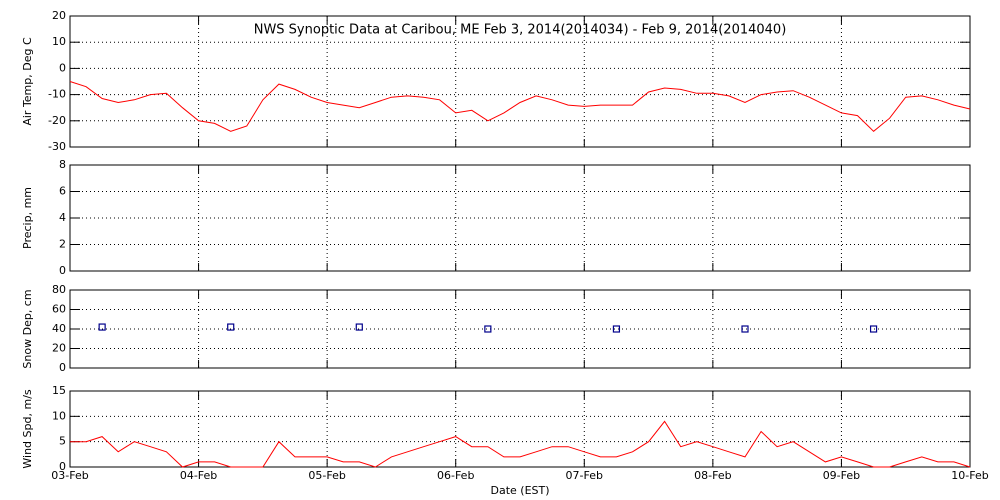 The image size is (1000, 500). I want to click on y-tick-label: 15, so click(59, 390).